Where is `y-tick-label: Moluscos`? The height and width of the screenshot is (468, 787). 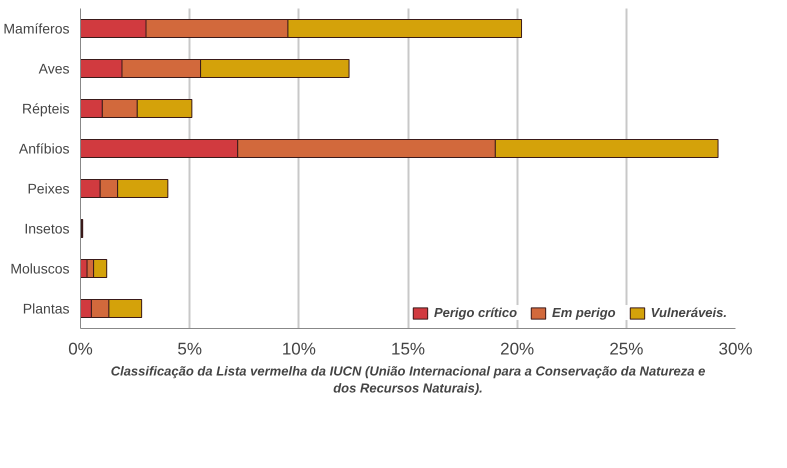 y-tick-label: Moluscos is located at coordinates (40, 268).